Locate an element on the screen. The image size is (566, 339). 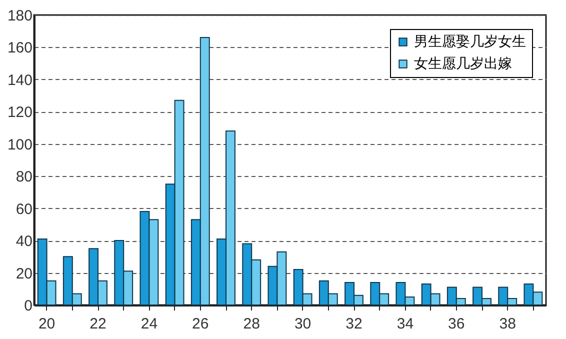
y-tick-label: 40 is located at coordinates (24, 241).